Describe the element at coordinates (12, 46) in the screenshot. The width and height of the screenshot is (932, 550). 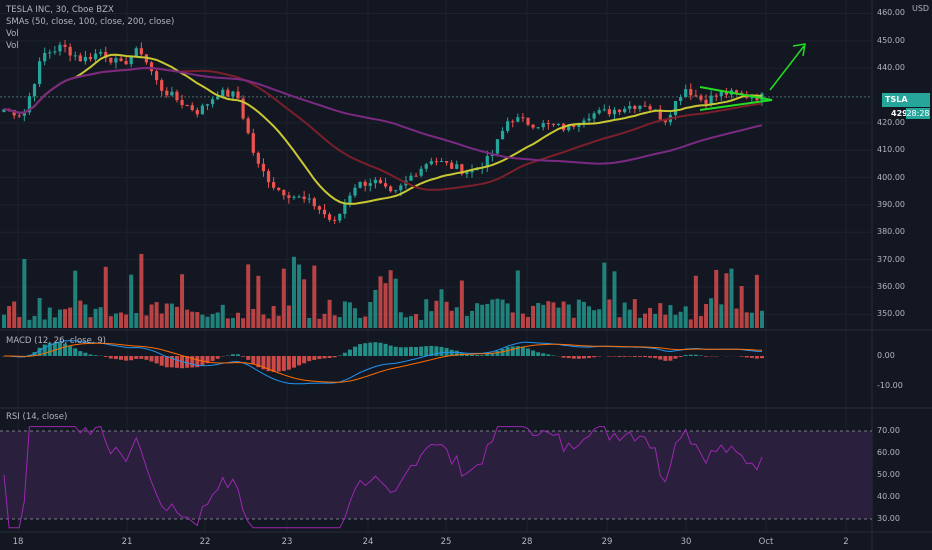
I see `vol-text-2: Vol` at that location.